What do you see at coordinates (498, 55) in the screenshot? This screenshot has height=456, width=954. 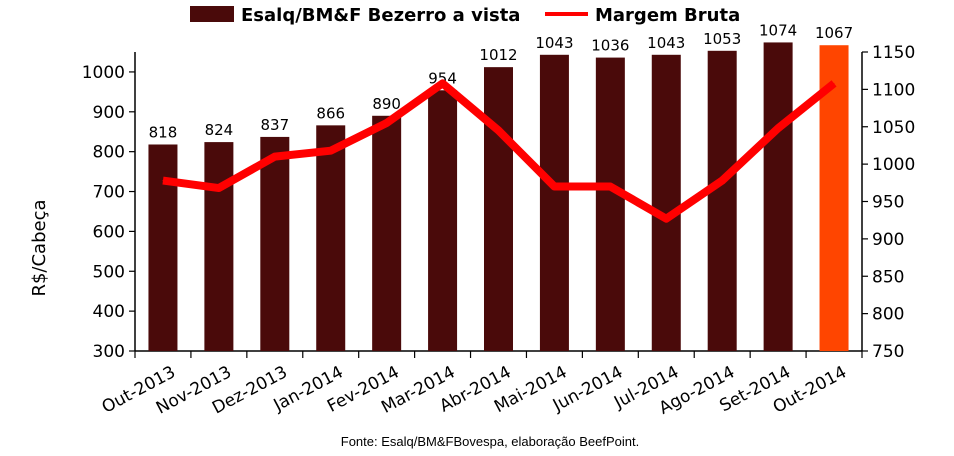 I see `bar-value-label: 1012` at bounding box center [498, 55].